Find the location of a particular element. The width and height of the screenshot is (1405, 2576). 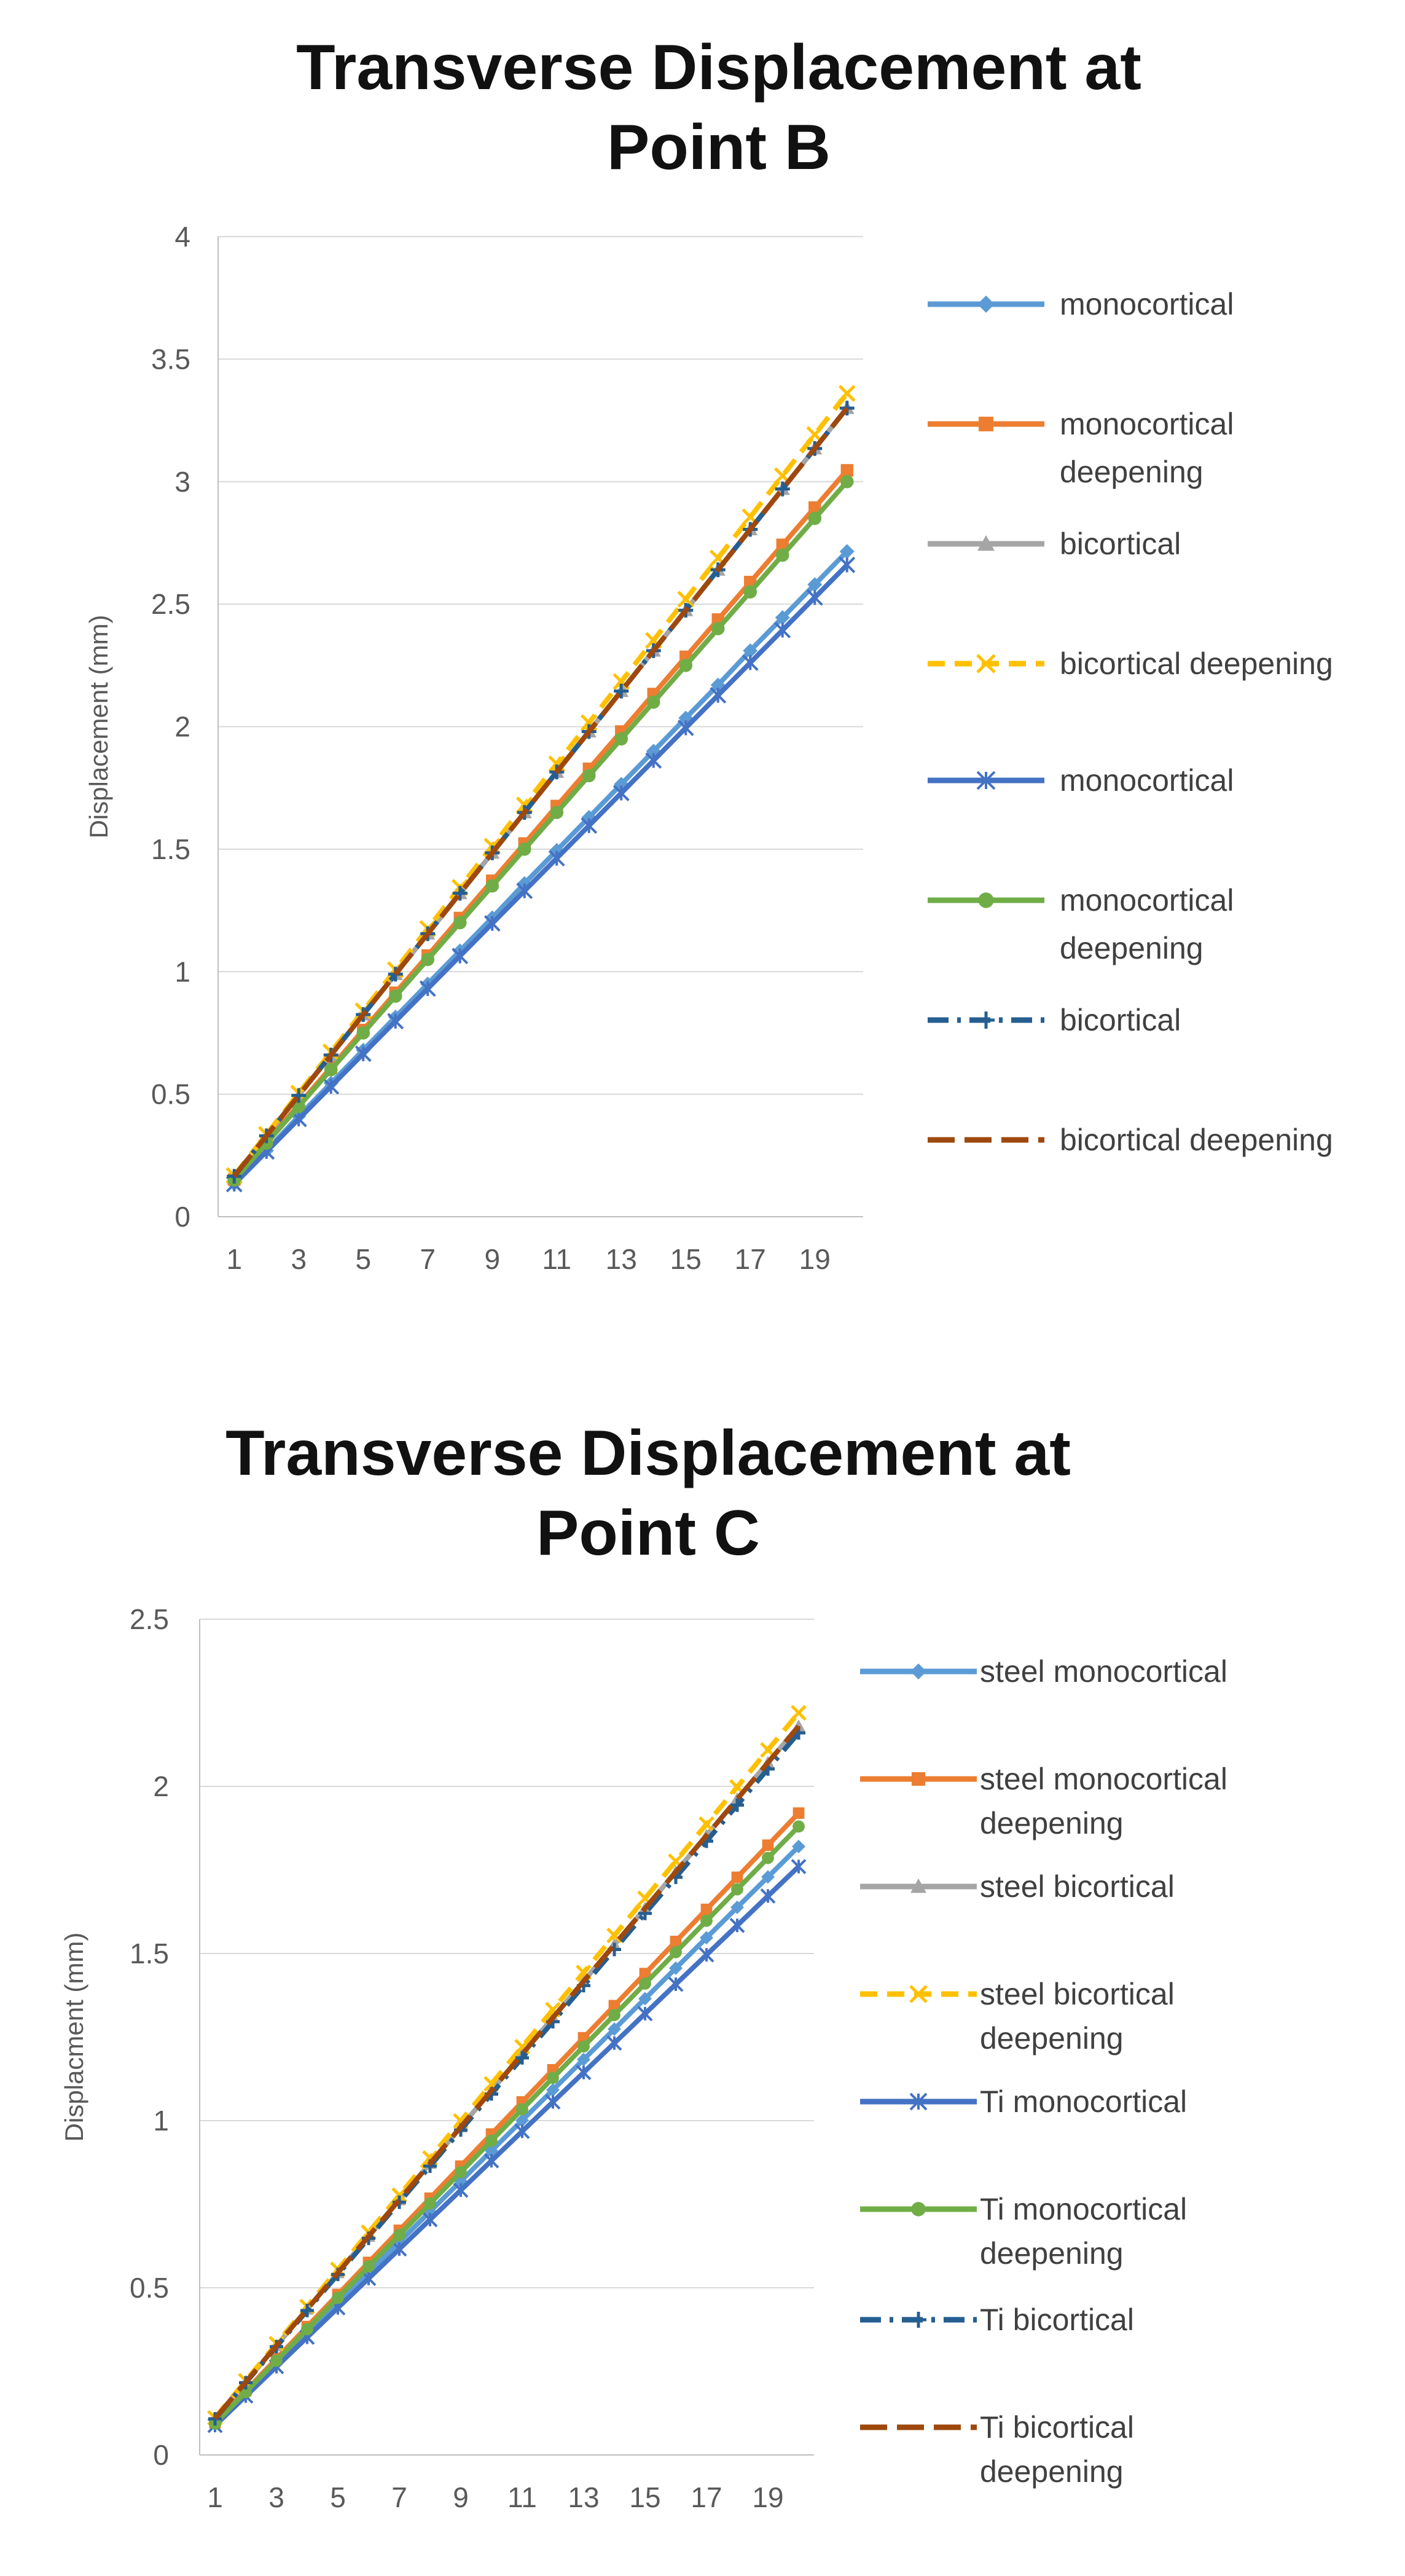

y-tick-label: 0 is located at coordinates (182, 1217).